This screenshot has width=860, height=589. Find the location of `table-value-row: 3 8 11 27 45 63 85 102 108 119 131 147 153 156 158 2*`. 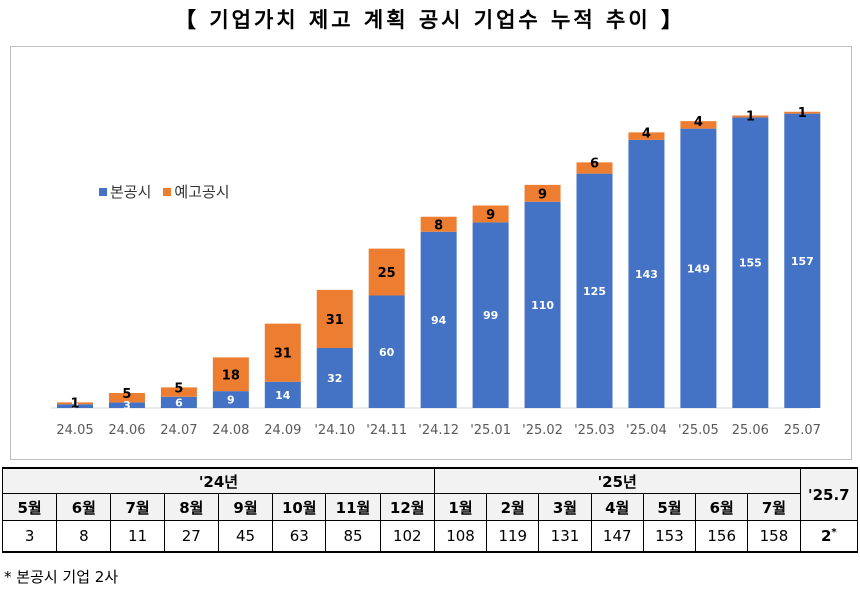

table-value-row: 3 8 11 27 45 63 85 102 108 119 131 147 153 156 158 2* is located at coordinates (430, 536).